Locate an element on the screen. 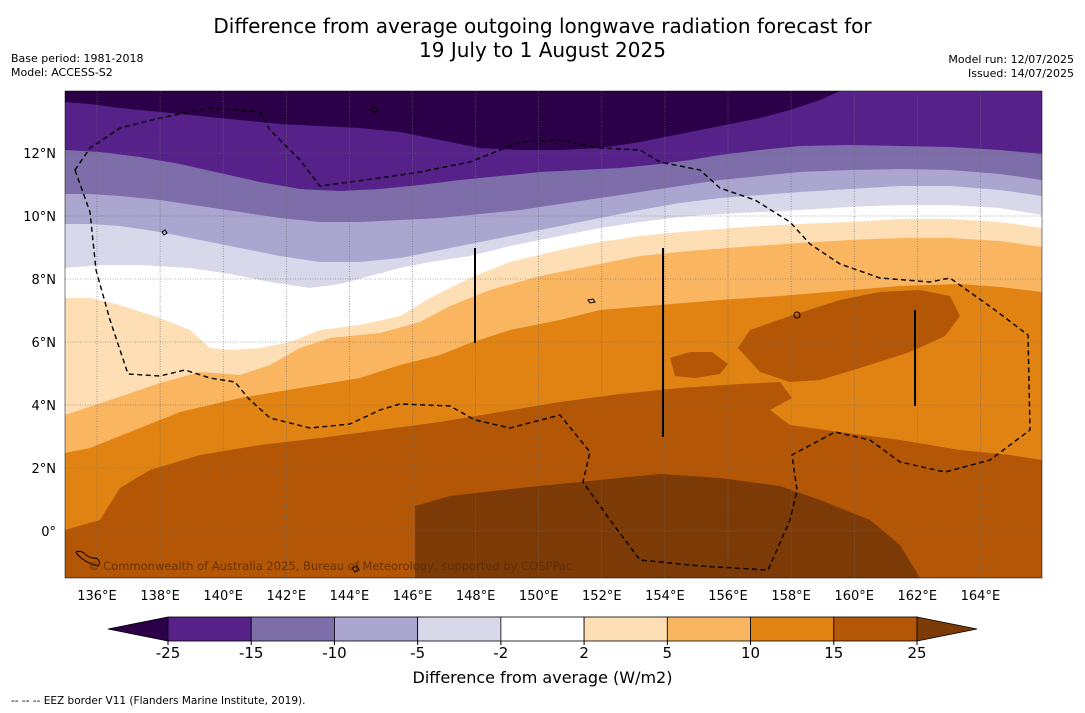 This screenshot has width=1085, height=713. colorbar-label: -5 is located at coordinates (417, 653).